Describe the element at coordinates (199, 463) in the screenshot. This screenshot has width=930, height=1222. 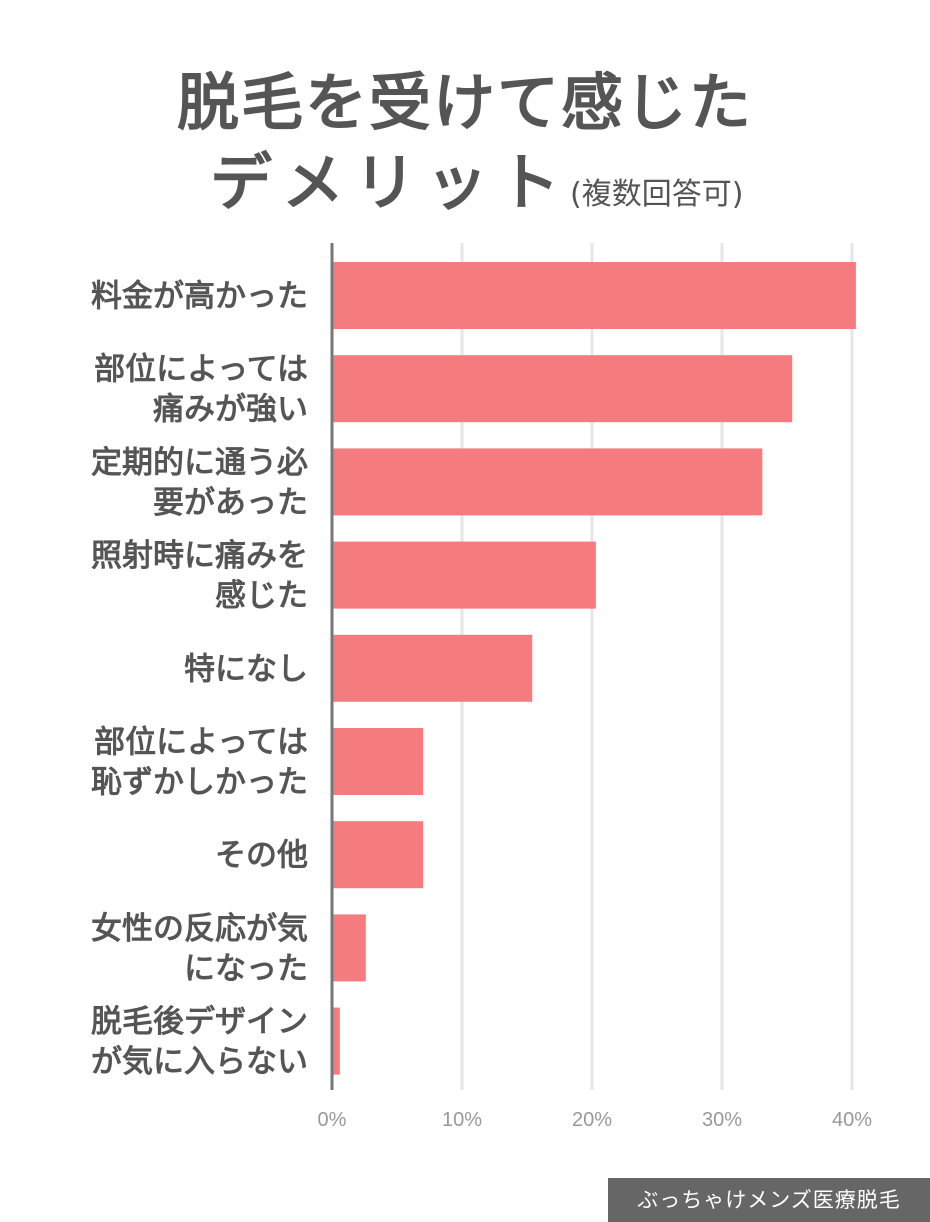
I see `category-label: 定期的に通う必` at that location.